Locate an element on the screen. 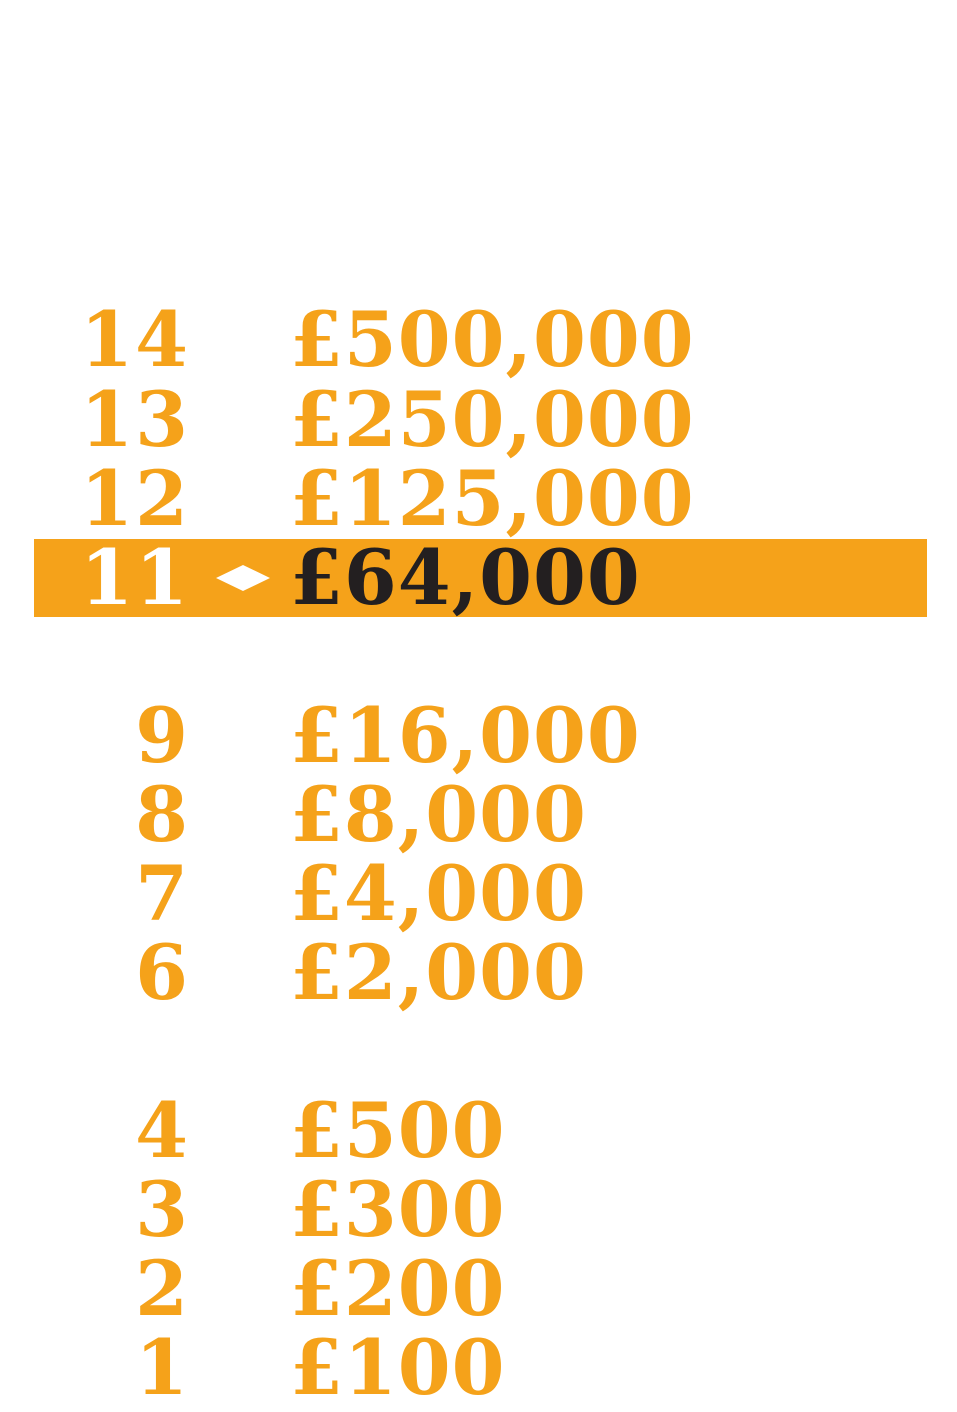 This screenshot has width=957, height=1412. prize-row-number: 4 is located at coordinates (162, 1130).